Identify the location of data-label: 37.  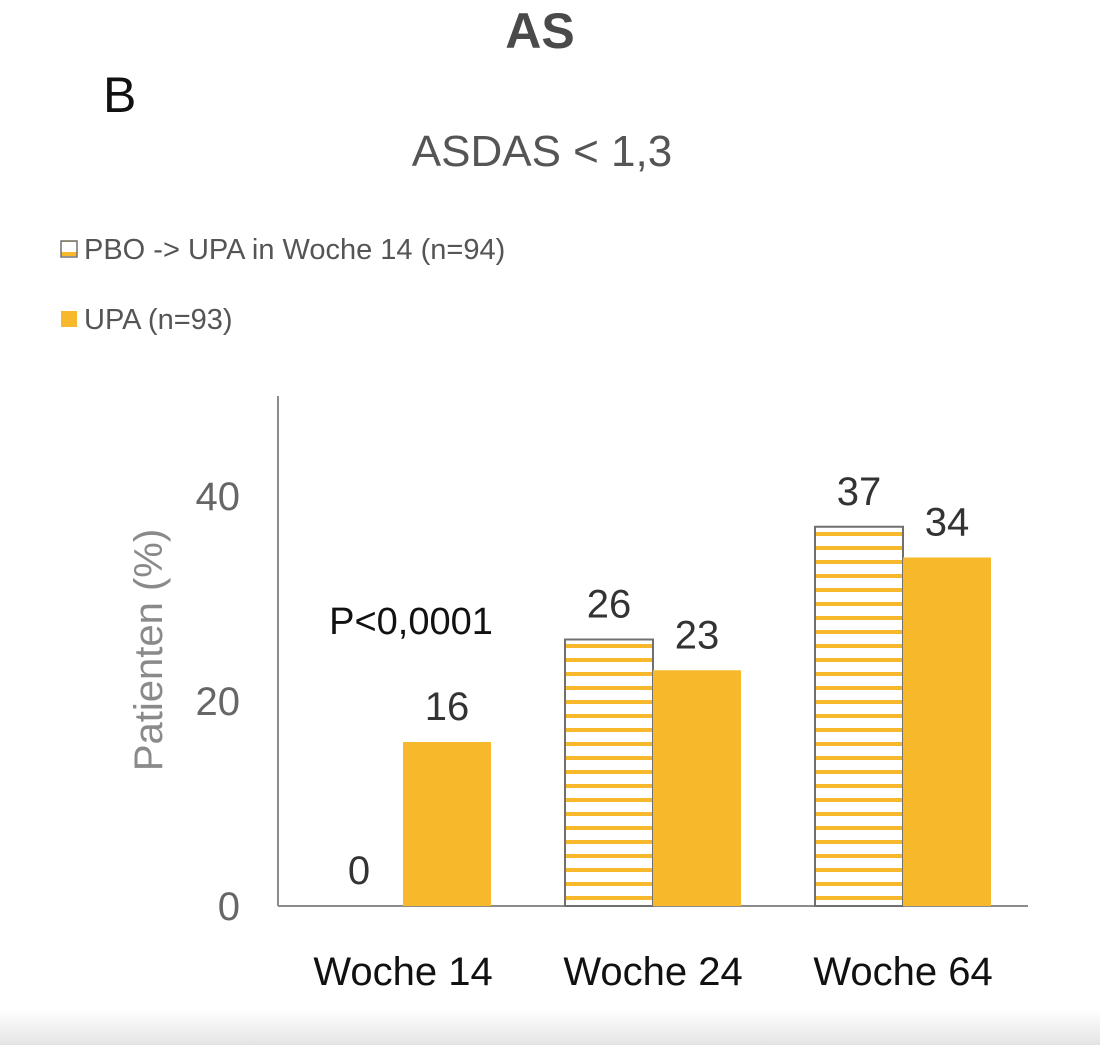
(859, 492).